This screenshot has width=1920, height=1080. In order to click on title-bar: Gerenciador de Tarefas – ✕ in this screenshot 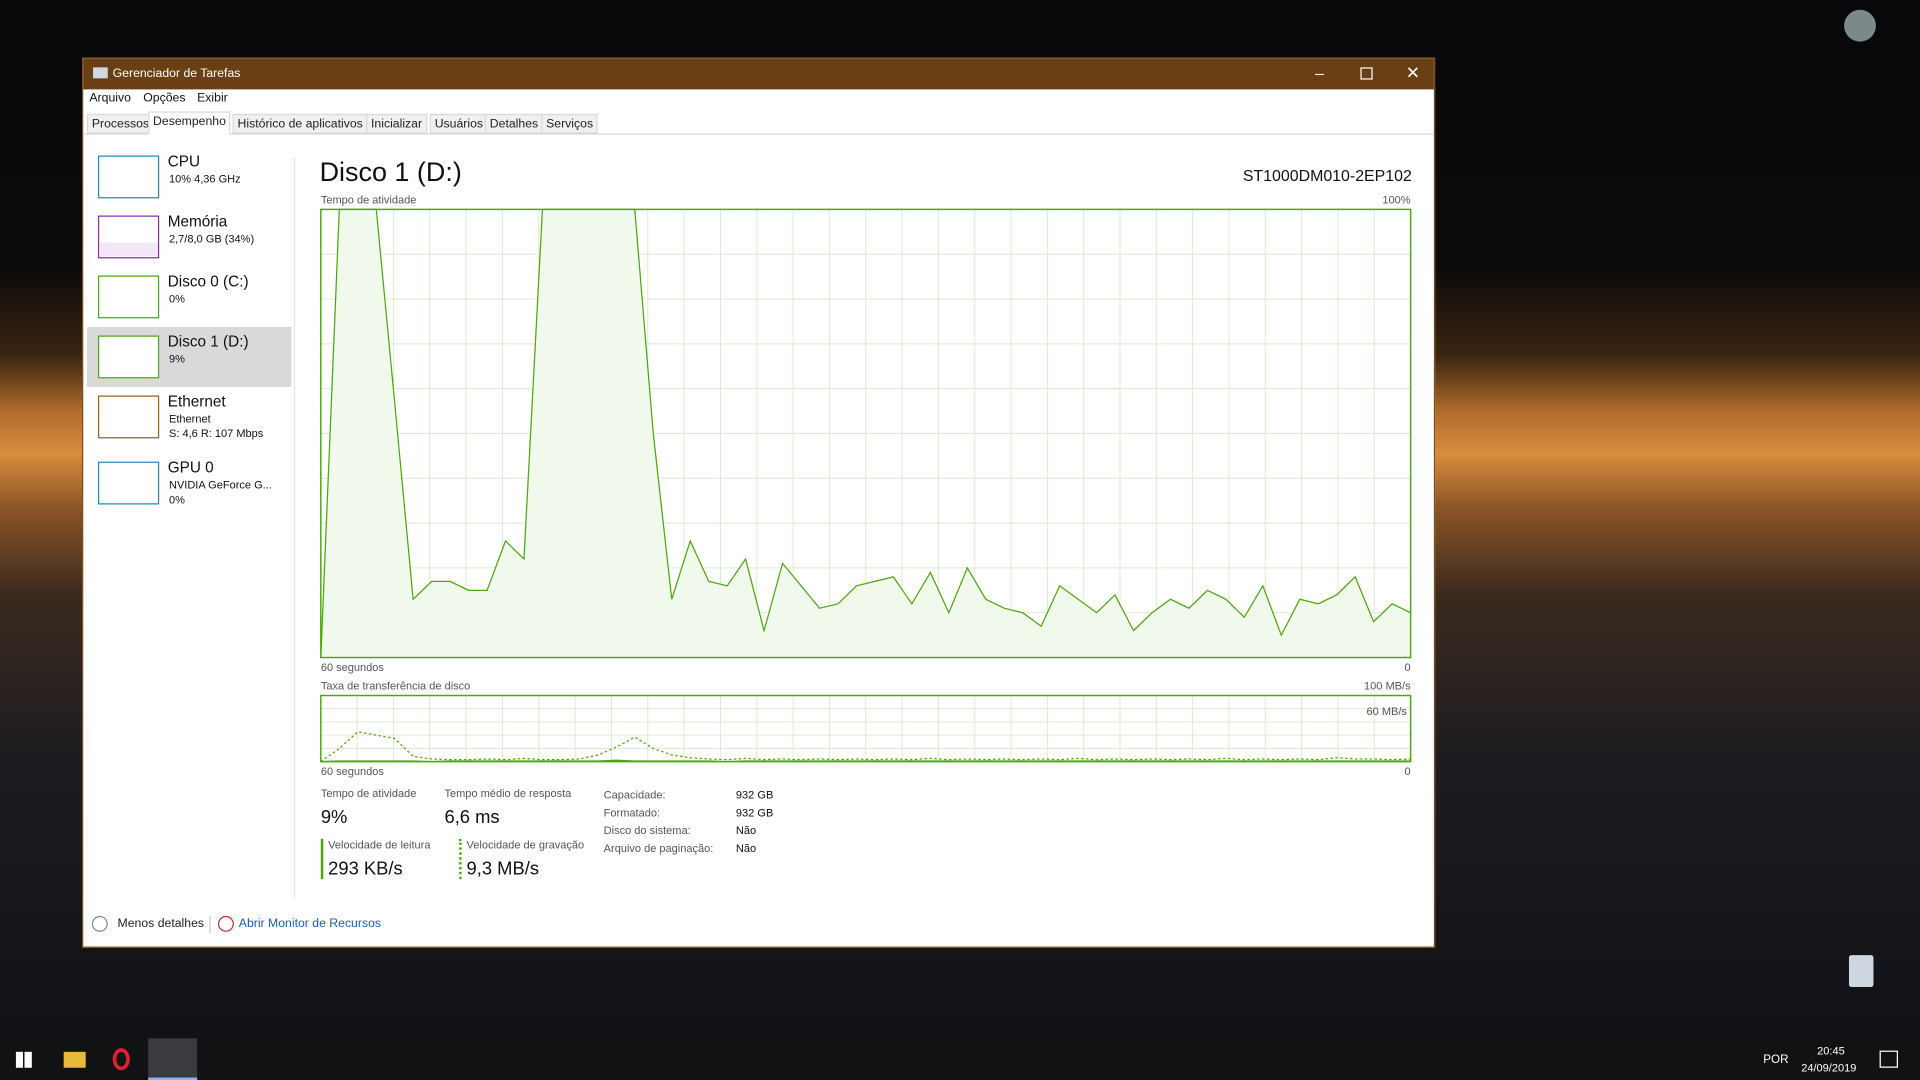, I will do `click(758, 74)`.